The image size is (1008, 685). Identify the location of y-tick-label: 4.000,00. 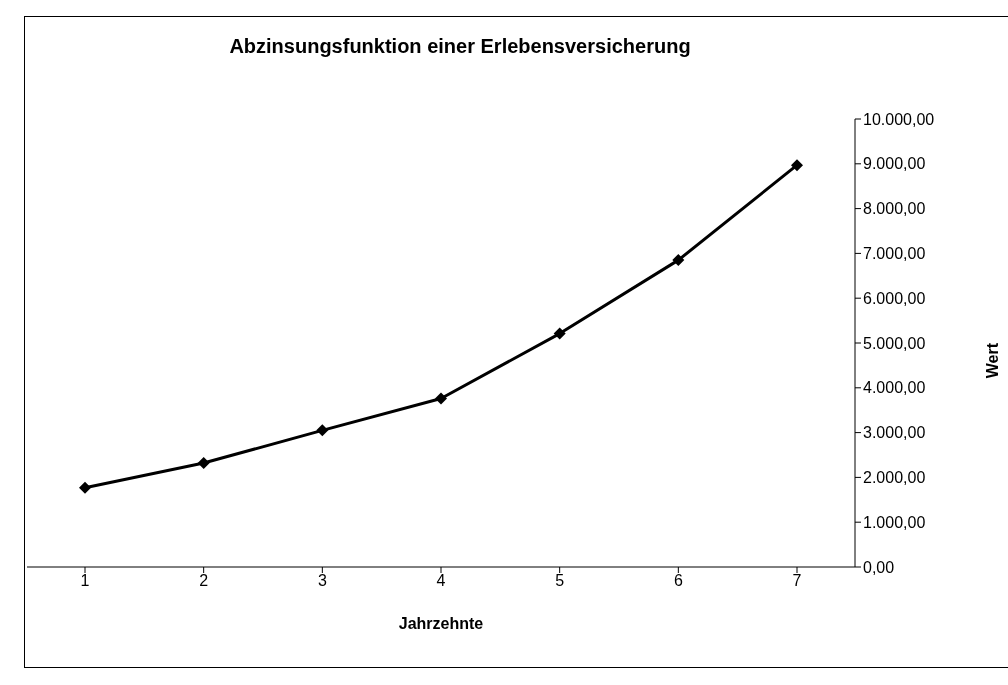
(894, 388).